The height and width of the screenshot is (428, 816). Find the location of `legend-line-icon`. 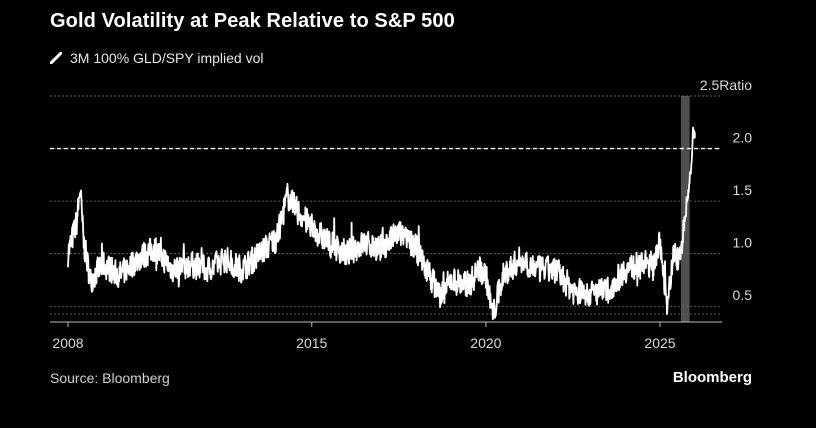

legend-line-icon is located at coordinates (56, 58).